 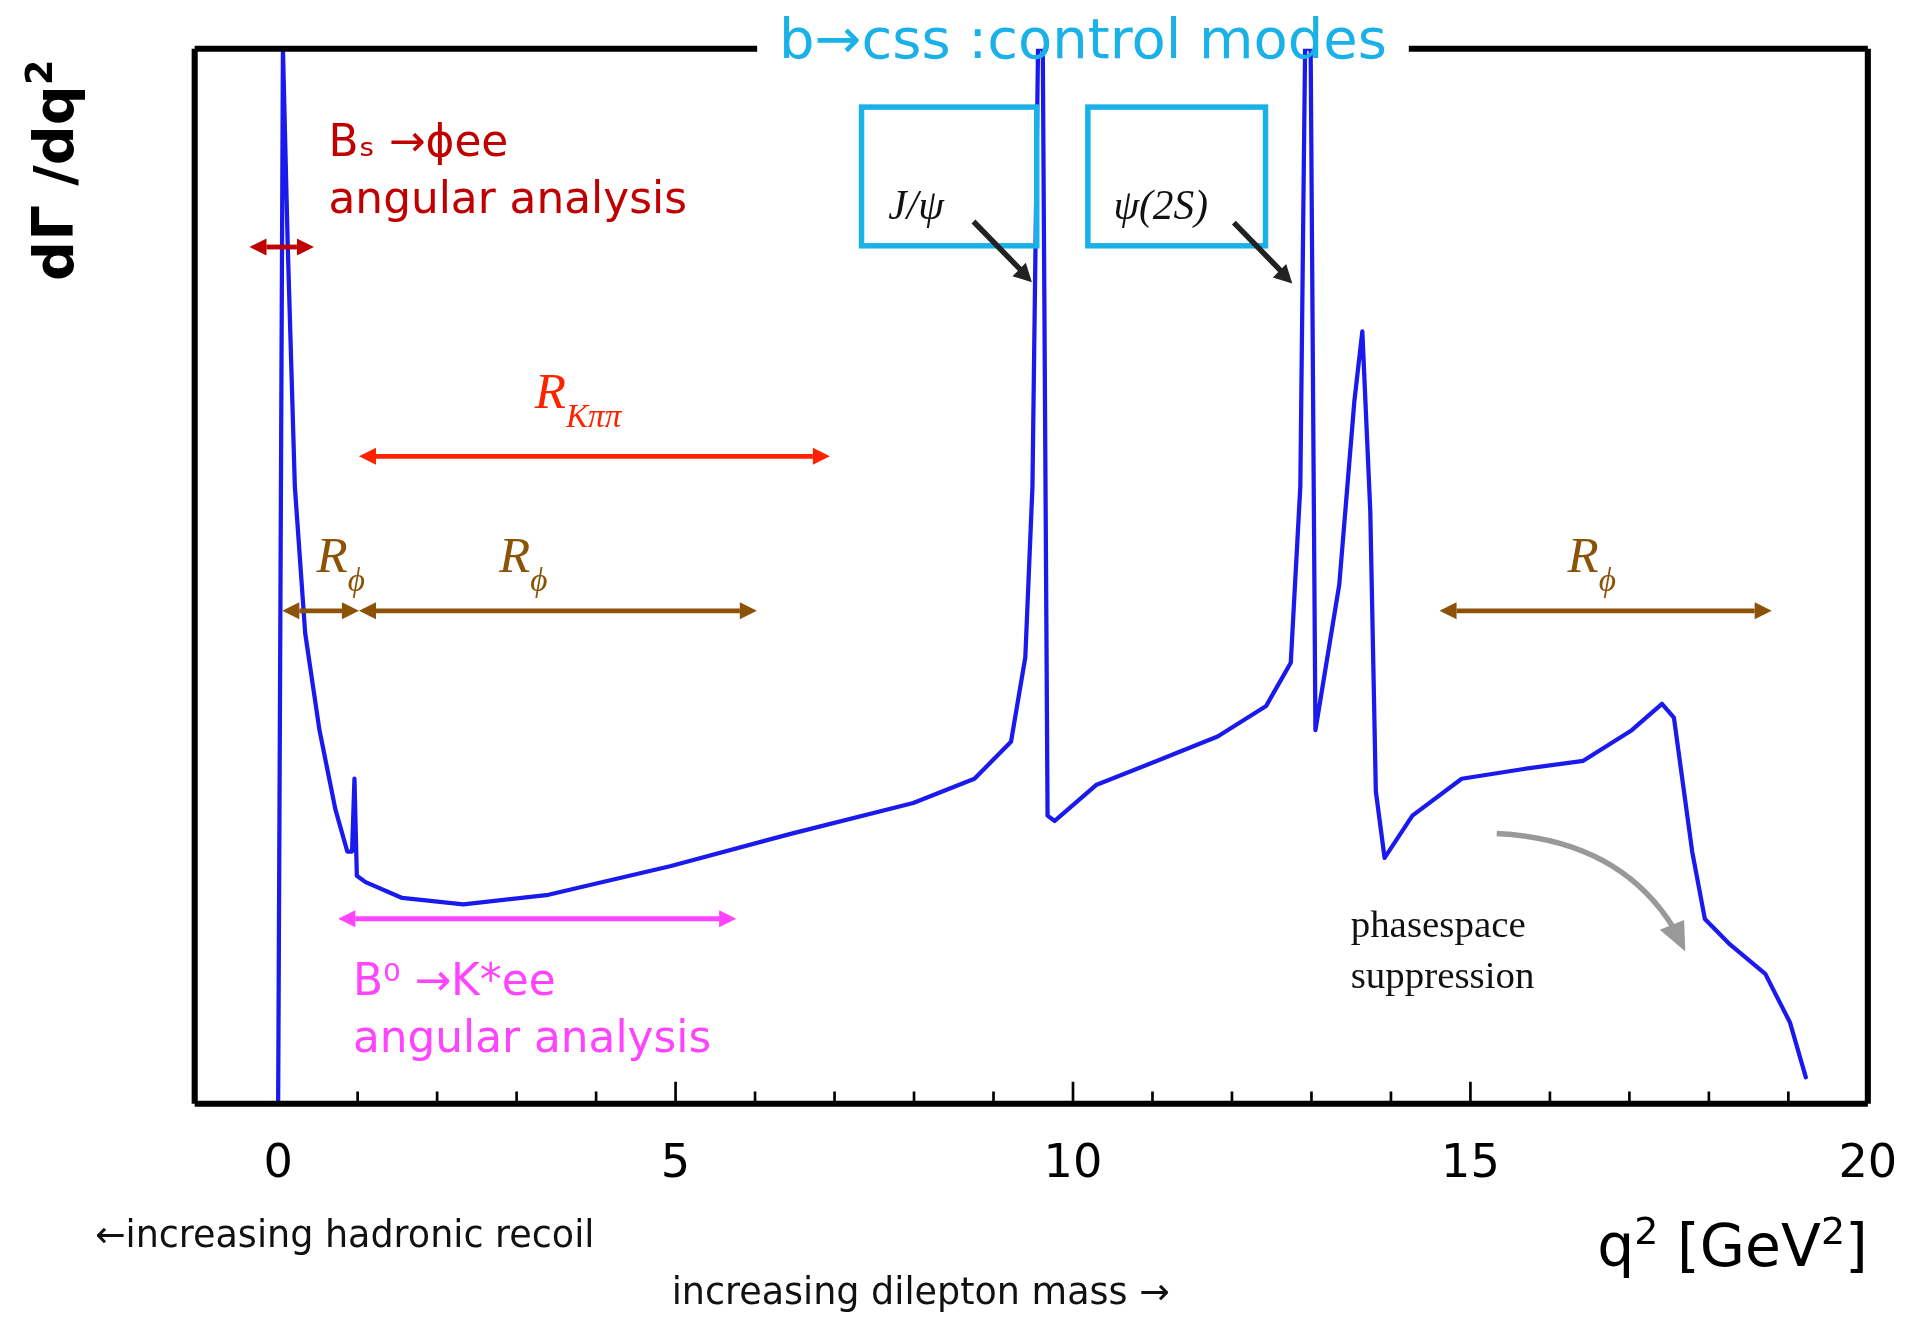 I want to click on chart-title: b→css :control modes, so click(x=1083, y=39).